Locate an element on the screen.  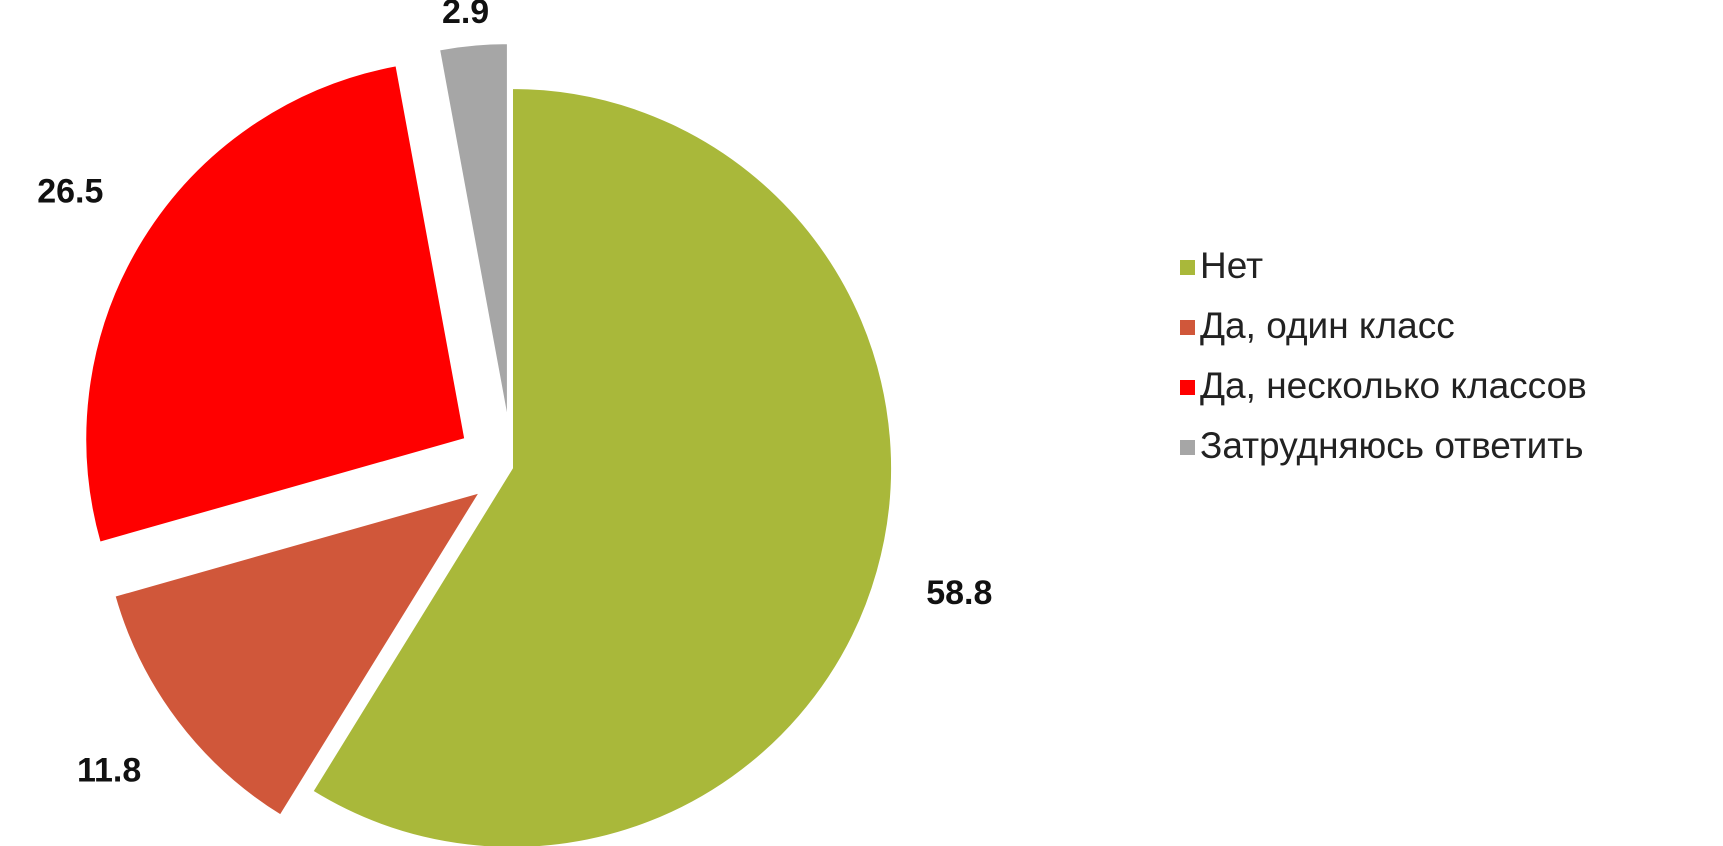
data-label: 11.8 is located at coordinates (109, 770).